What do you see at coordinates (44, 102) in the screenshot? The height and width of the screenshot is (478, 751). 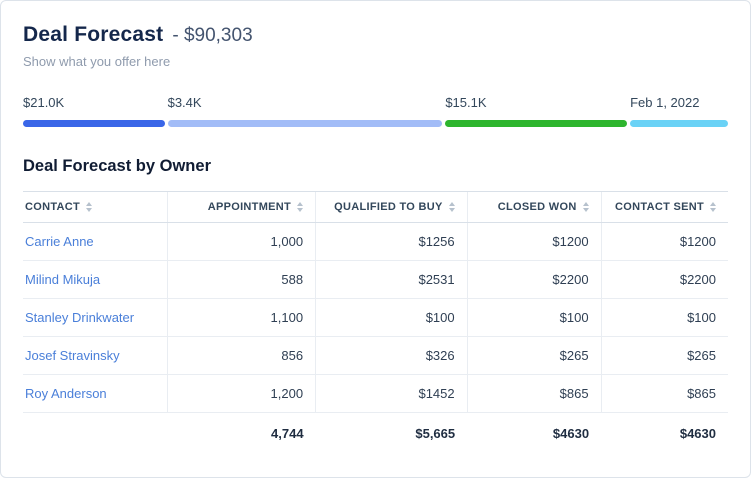 I see `progress-label-1: $21.0K` at bounding box center [44, 102].